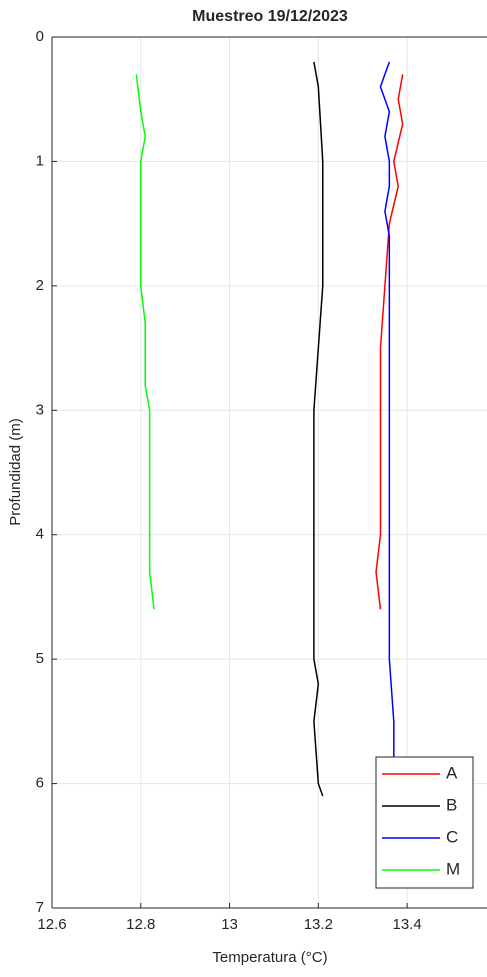 This screenshot has width=487, height=977. What do you see at coordinates (269, 957) in the screenshot?
I see `x-axis-label: Temperatura (°C)` at bounding box center [269, 957].